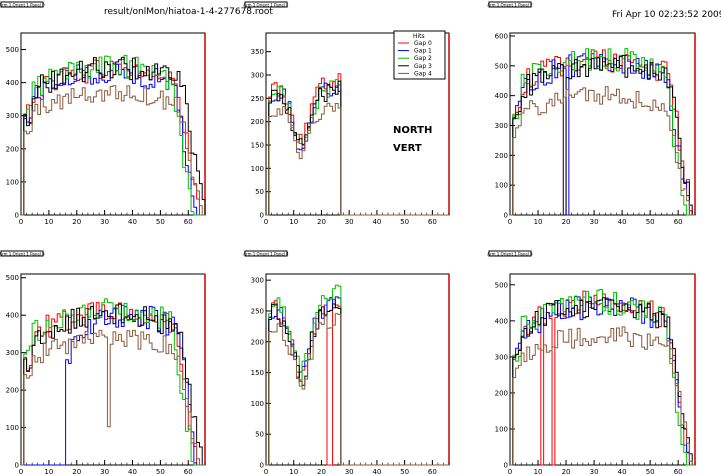 This screenshot has height=474, width=721. What do you see at coordinates (419, 36) in the screenshot?
I see `legend-title: Hits` at bounding box center [419, 36].